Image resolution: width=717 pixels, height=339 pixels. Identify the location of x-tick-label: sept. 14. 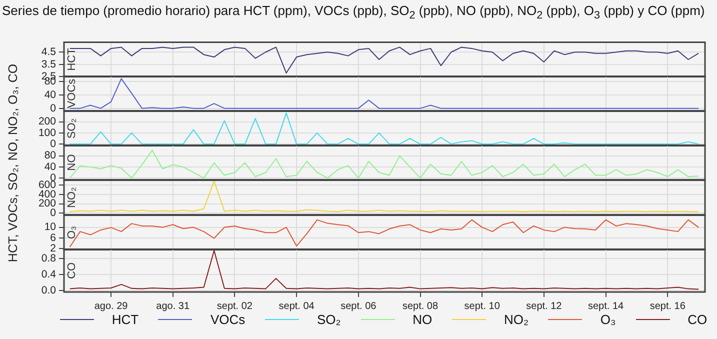
(606, 306).